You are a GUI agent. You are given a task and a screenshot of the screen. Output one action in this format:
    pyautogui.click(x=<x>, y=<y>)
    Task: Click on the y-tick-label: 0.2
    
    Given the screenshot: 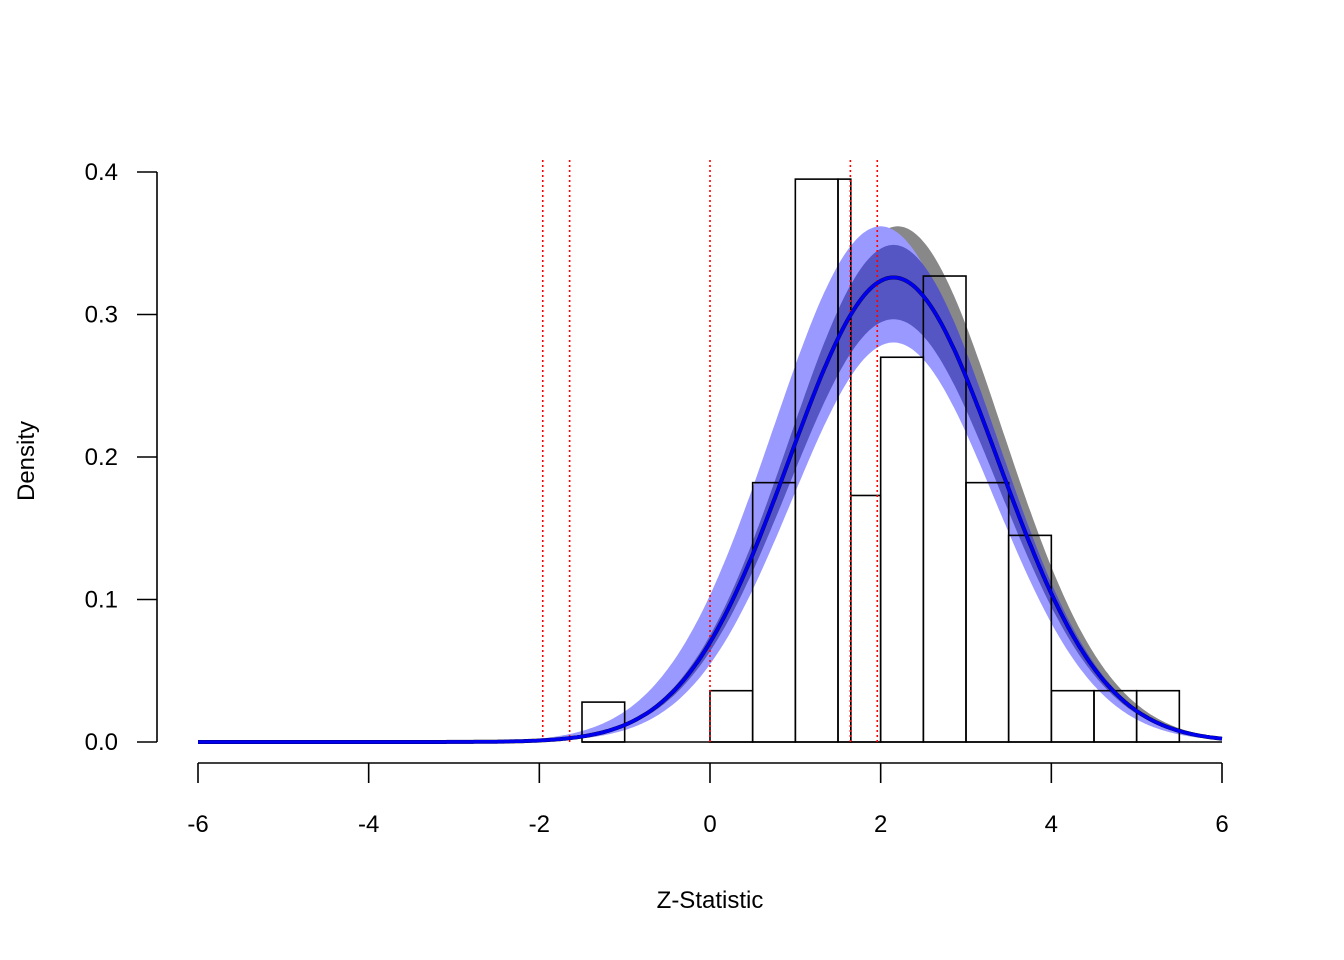 What is the action you would take?
    pyautogui.click(x=101, y=457)
    